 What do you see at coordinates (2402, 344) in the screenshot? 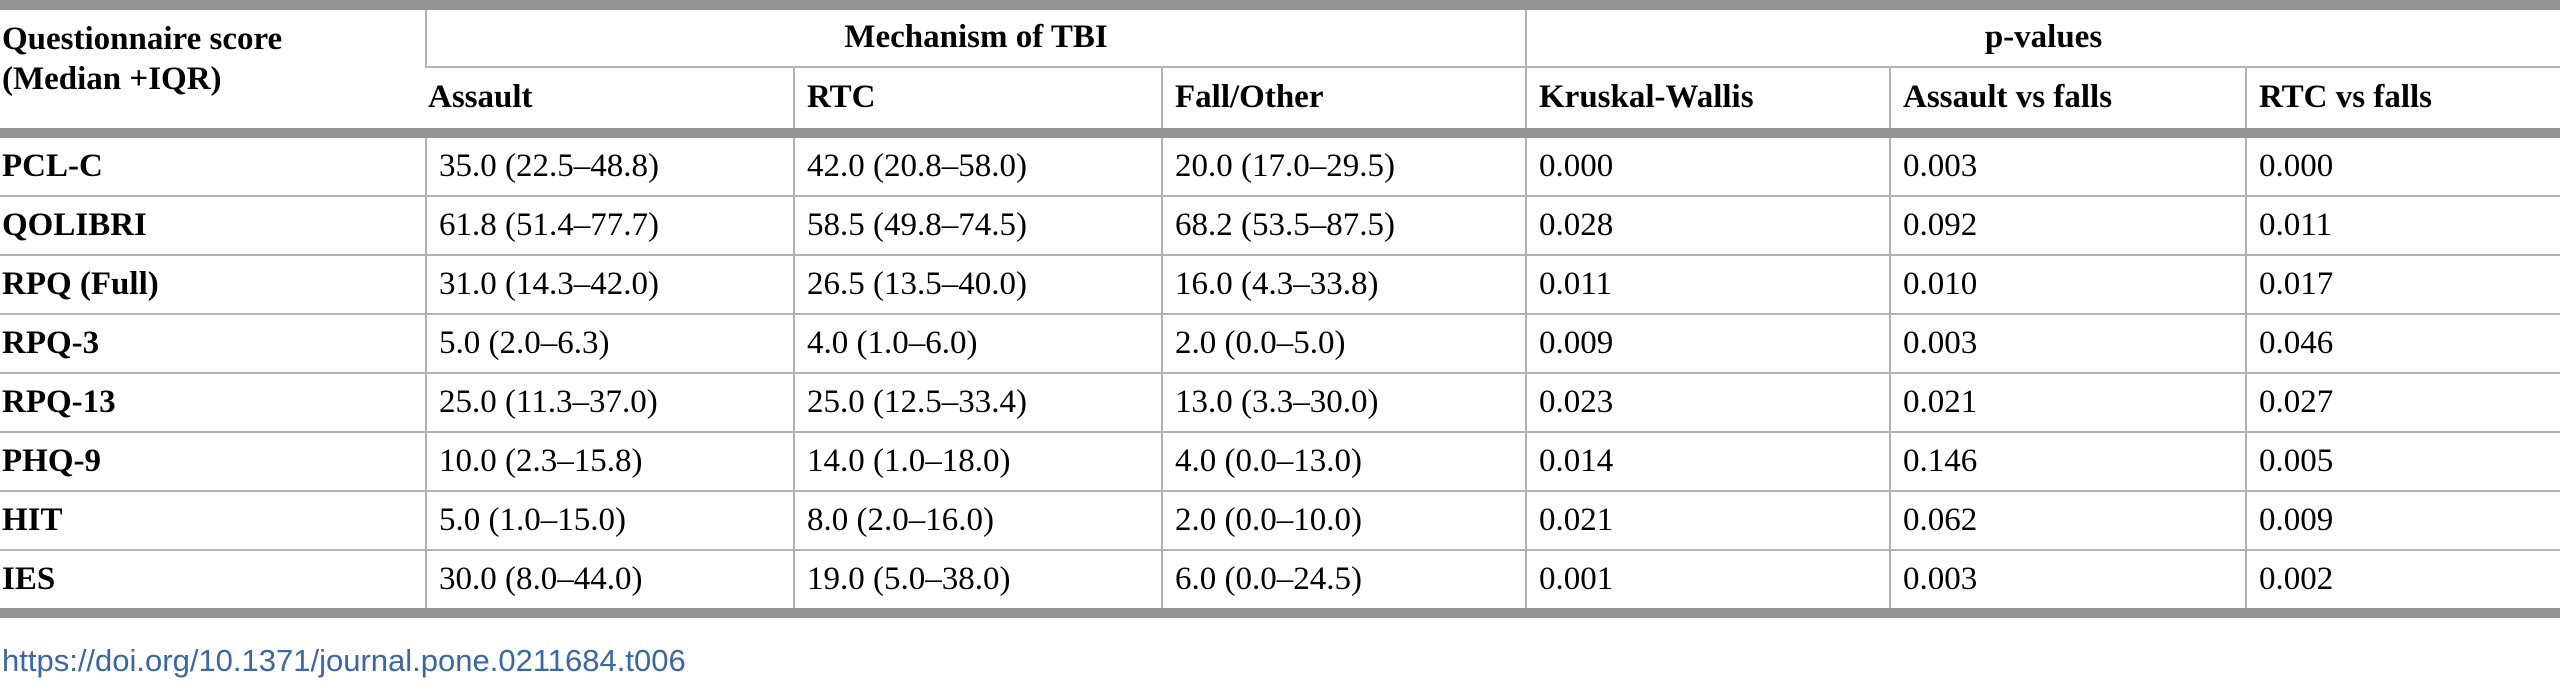
I see `table-cell: 0.046` at bounding box center [2402, 344].